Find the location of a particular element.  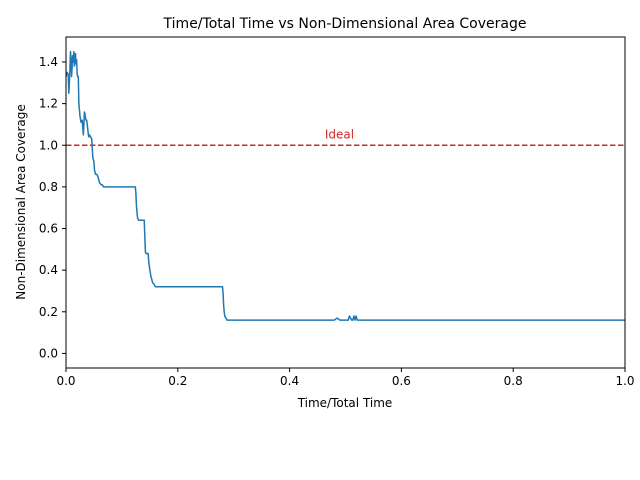

y-tick-label: 0.0 is located at coordinates (48, 353).